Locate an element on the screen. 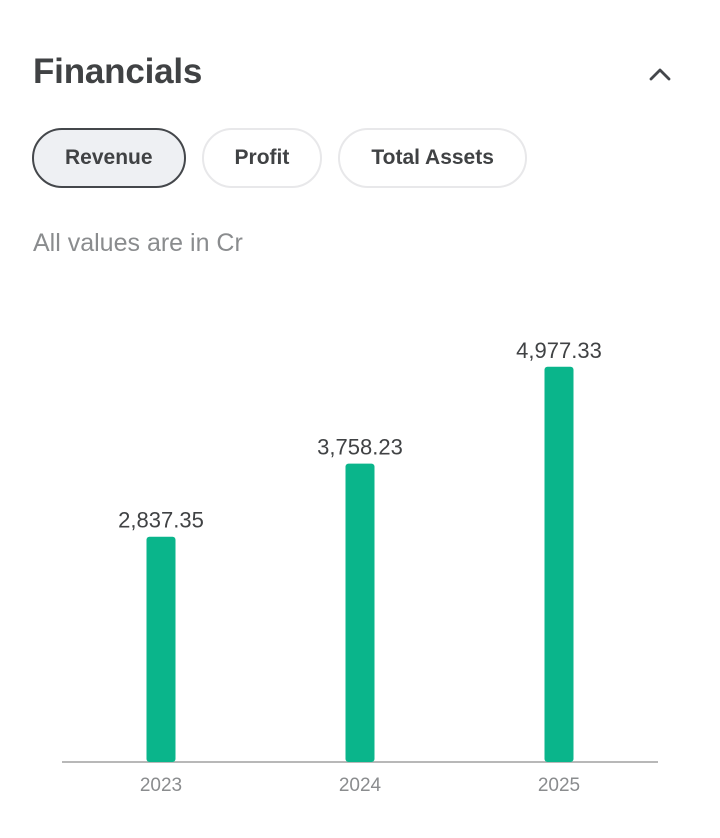 This screenshot has height=838, width=720. bar-value-label: 2,837.35 is located at coordinates (161, 520).